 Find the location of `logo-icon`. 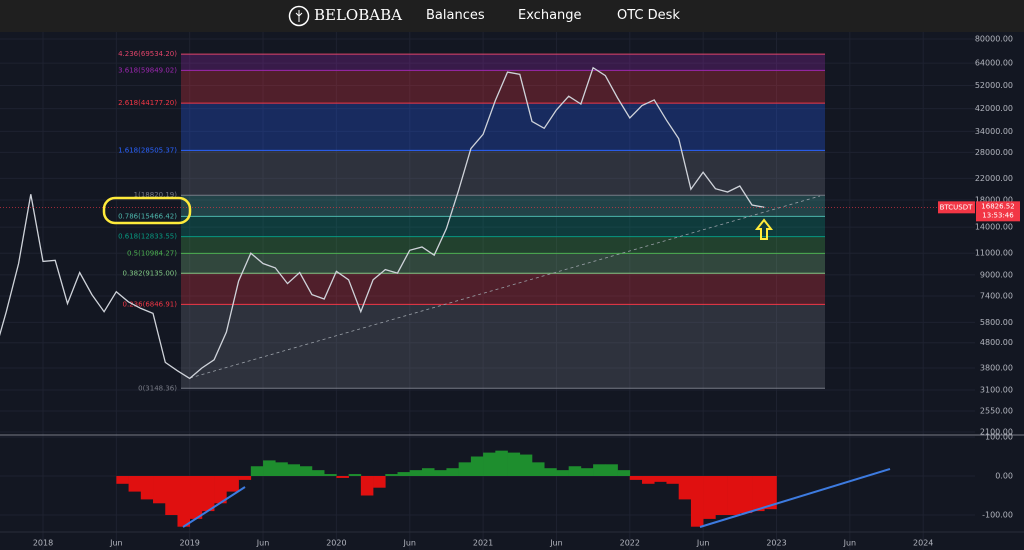

logo-icon is located at coordinates (299, 16).